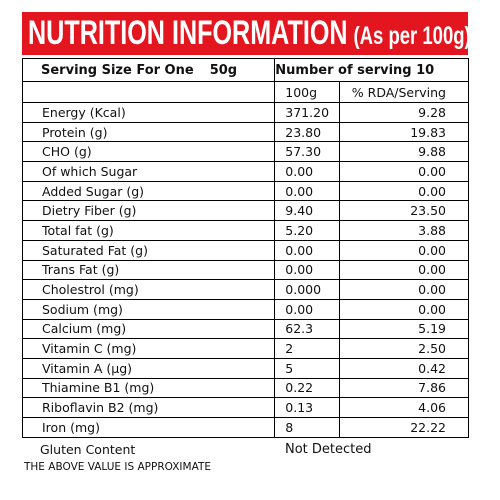 Image resolution: width=500 pixels, height=500 pixels. I want to click on nutrient-name: Calcium (mg), so click(148, 329).